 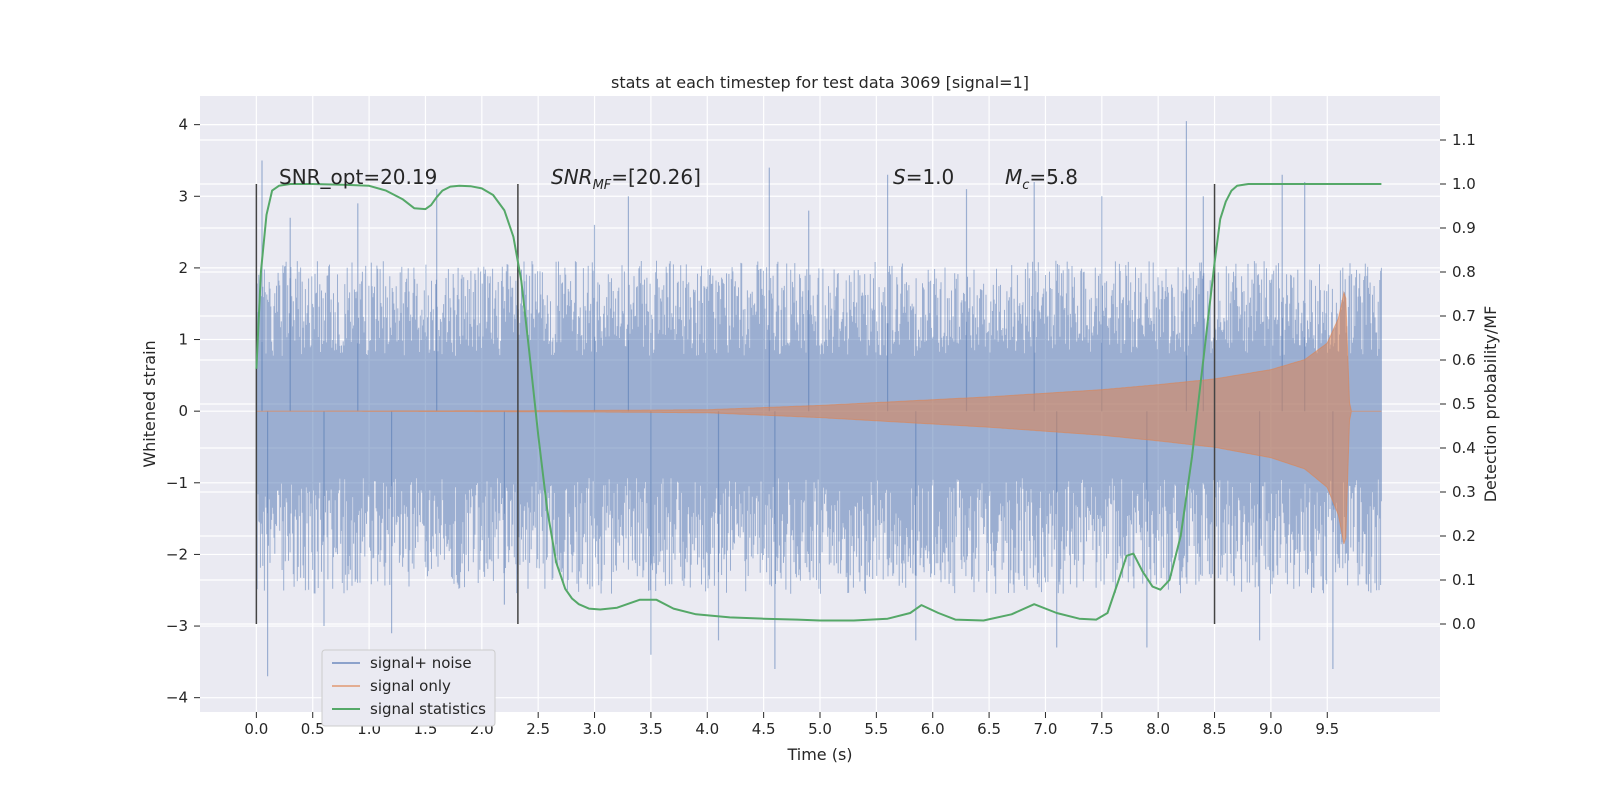 What do you see at coordinates (177, 626) in the screenshot?
I see `left-y-tick-label: −3` at bounding box center [177, 626].